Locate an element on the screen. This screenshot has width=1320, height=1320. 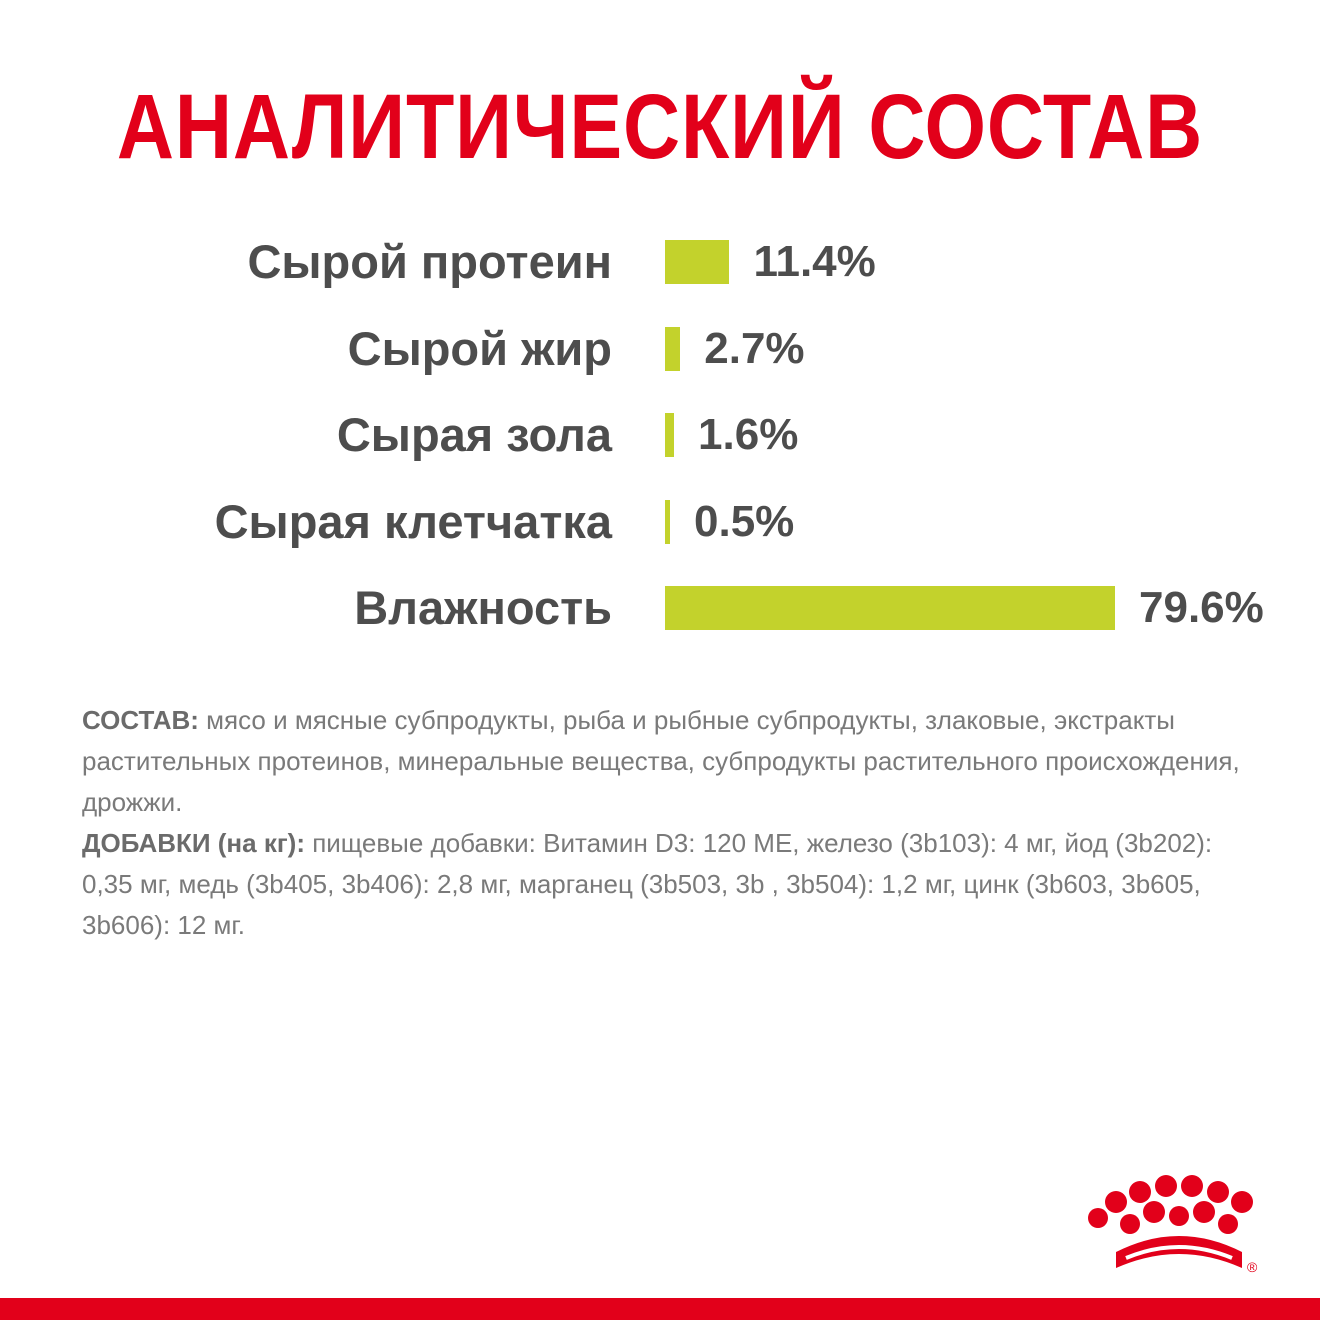
registered-mark: ® is located at coordinates (1252, 1267).